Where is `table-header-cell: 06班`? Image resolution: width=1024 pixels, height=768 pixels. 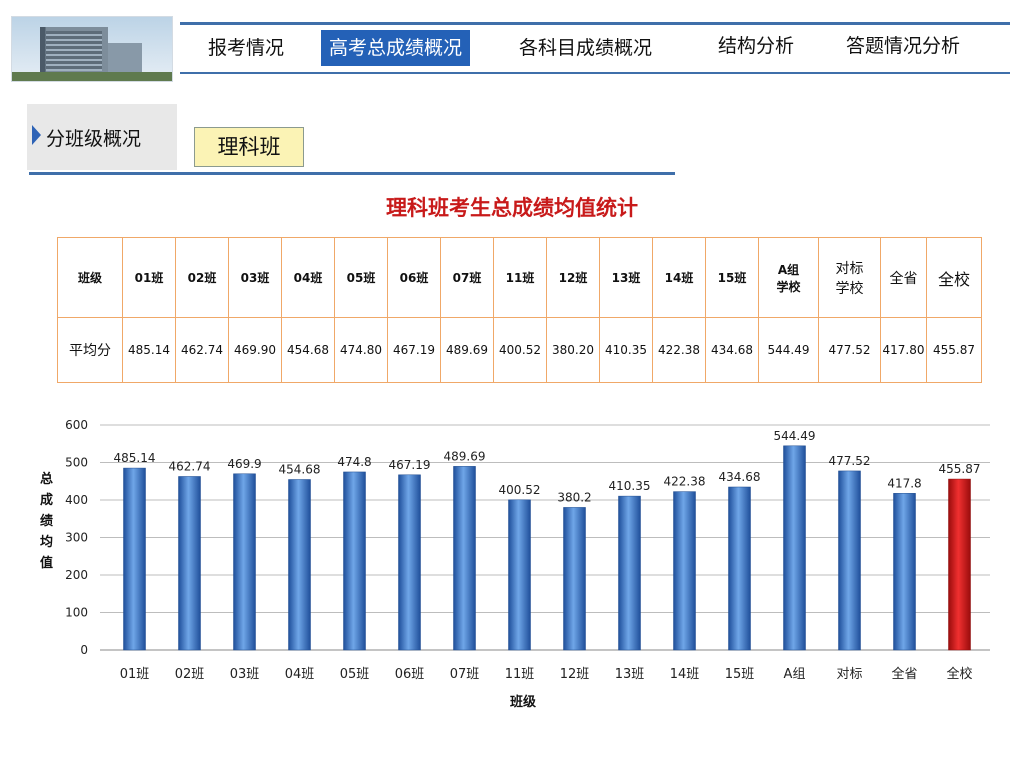
table-header-cell: 06班 is located at coordinates (414, 277).